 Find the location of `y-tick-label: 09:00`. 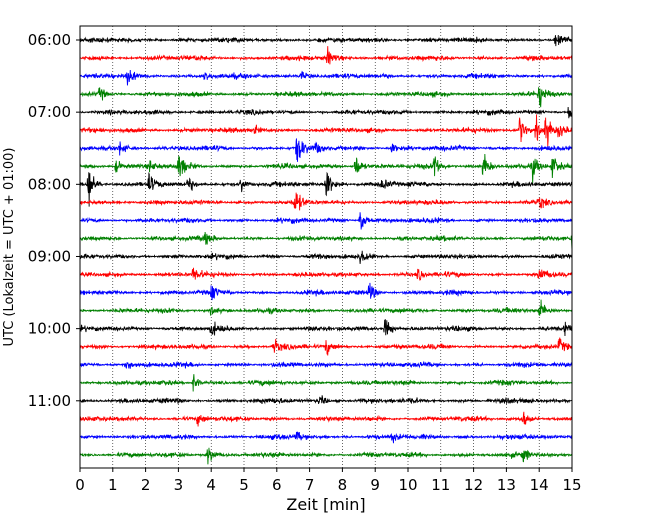

y-tick-label: 09:00 is located at coordinates (49, 256).